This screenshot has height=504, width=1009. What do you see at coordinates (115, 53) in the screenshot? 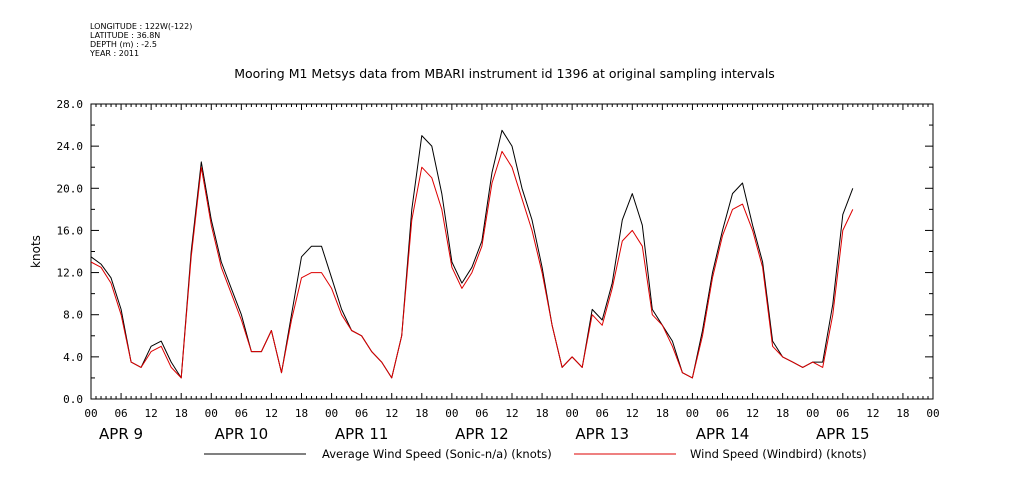
I see `year-label: YEAR : 2011` at bounding box center [115, 53].